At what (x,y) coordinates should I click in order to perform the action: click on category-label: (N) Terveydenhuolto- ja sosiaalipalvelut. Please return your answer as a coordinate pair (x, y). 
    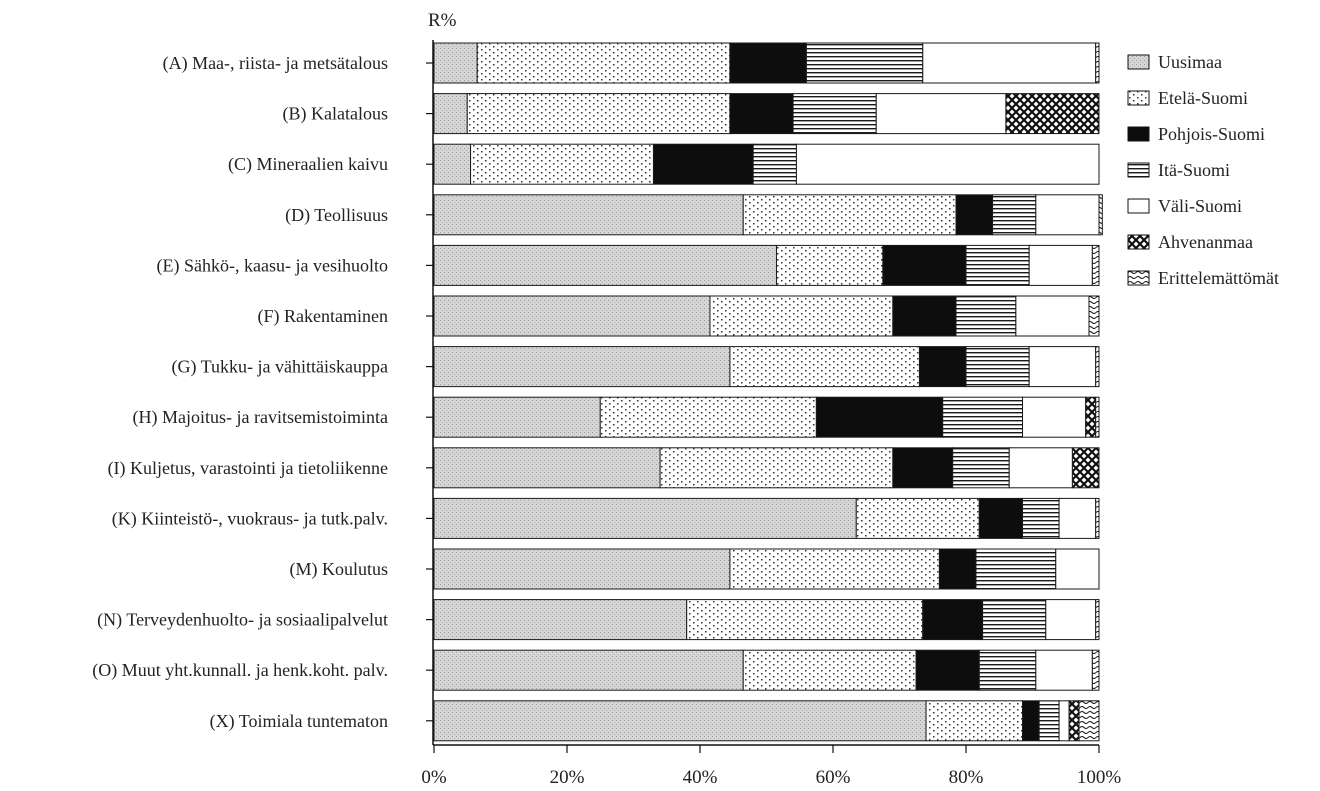
    Looking at the image, I should click on (242, 620).